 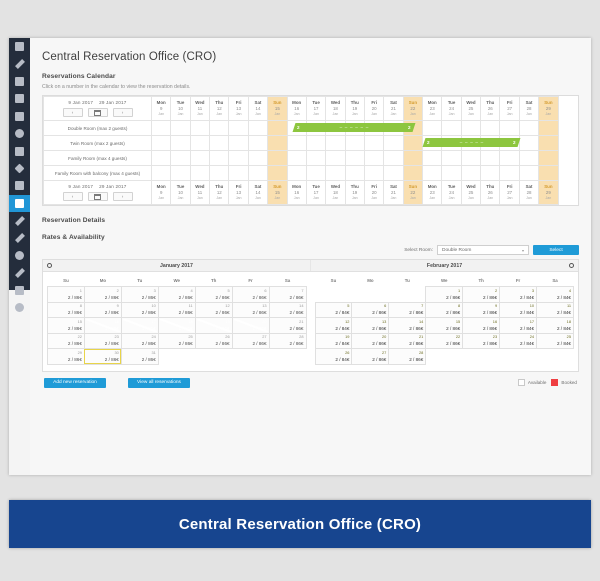 I want to click on sidebar-home-icon, so click(x=19, y=46).